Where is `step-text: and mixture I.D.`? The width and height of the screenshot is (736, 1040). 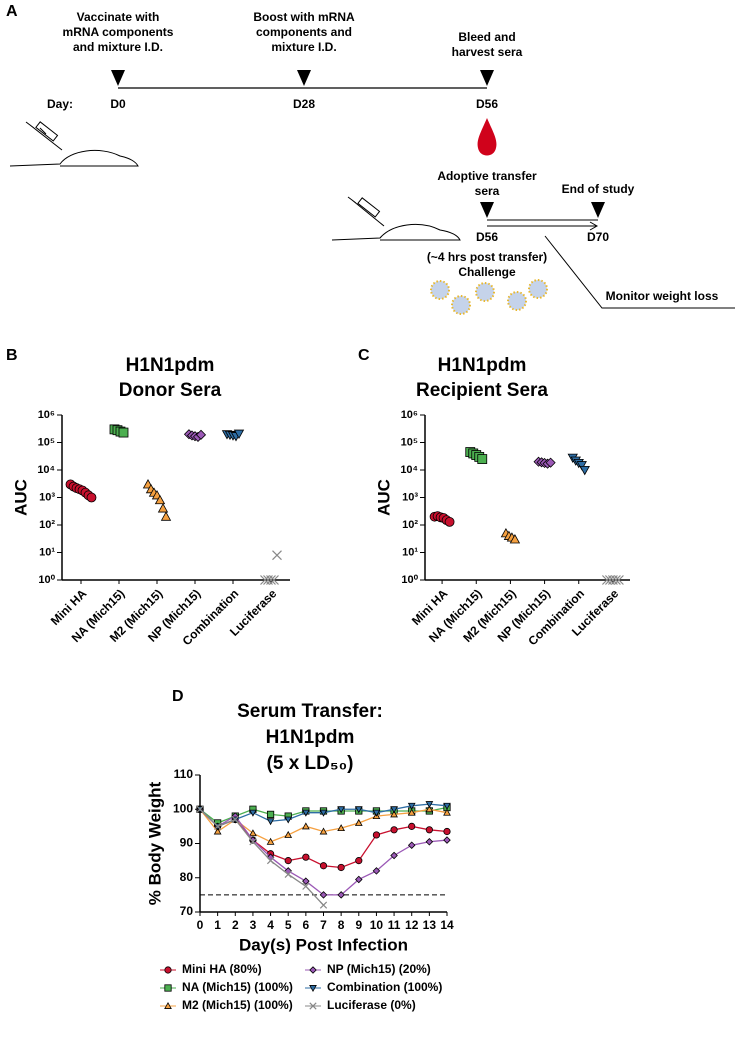
step-text: and mixture I.D. is located at coordinates (118, 47).